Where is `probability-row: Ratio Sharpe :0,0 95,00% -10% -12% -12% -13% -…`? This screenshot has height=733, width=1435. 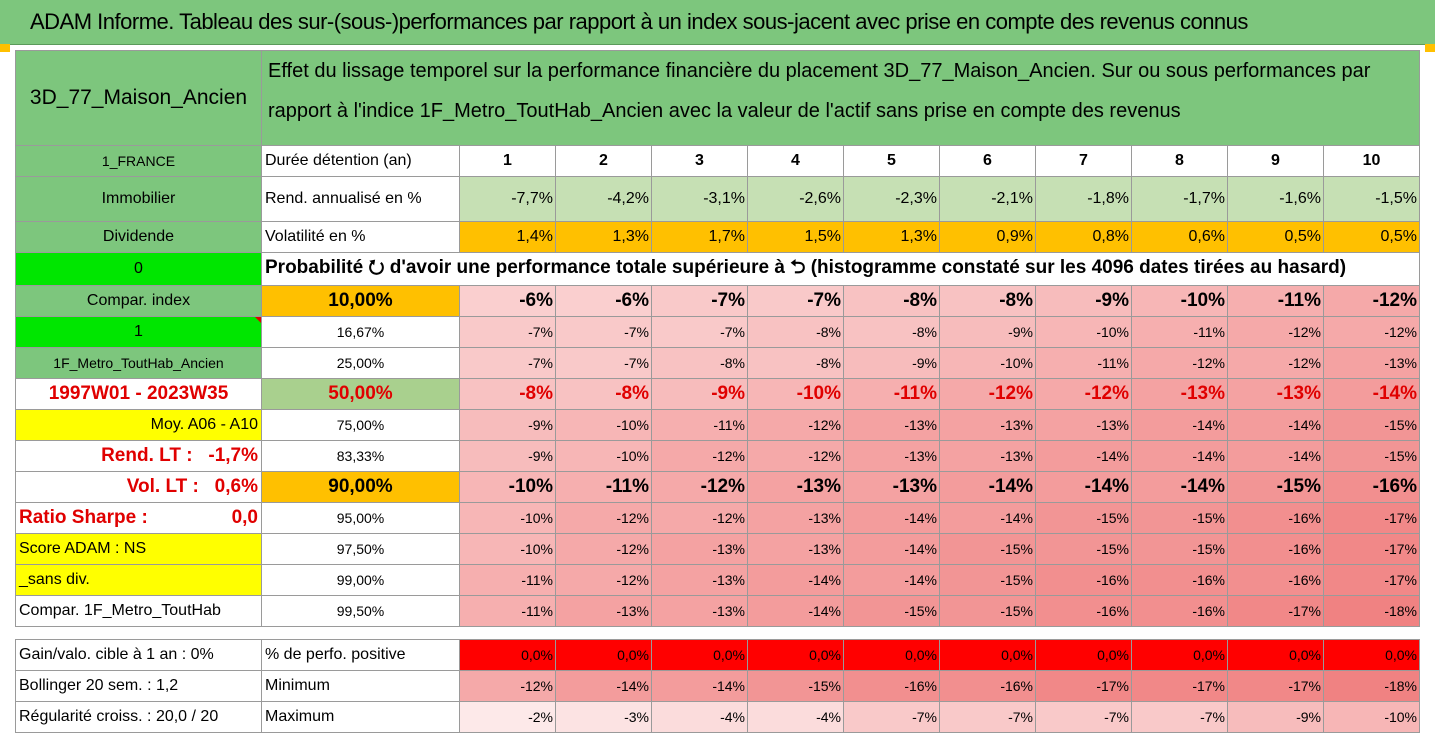 probability-row: Ratio Sharpe :0,0 95,00% -10% -12% -12% -13% -… is located at coordinates (717, 518).